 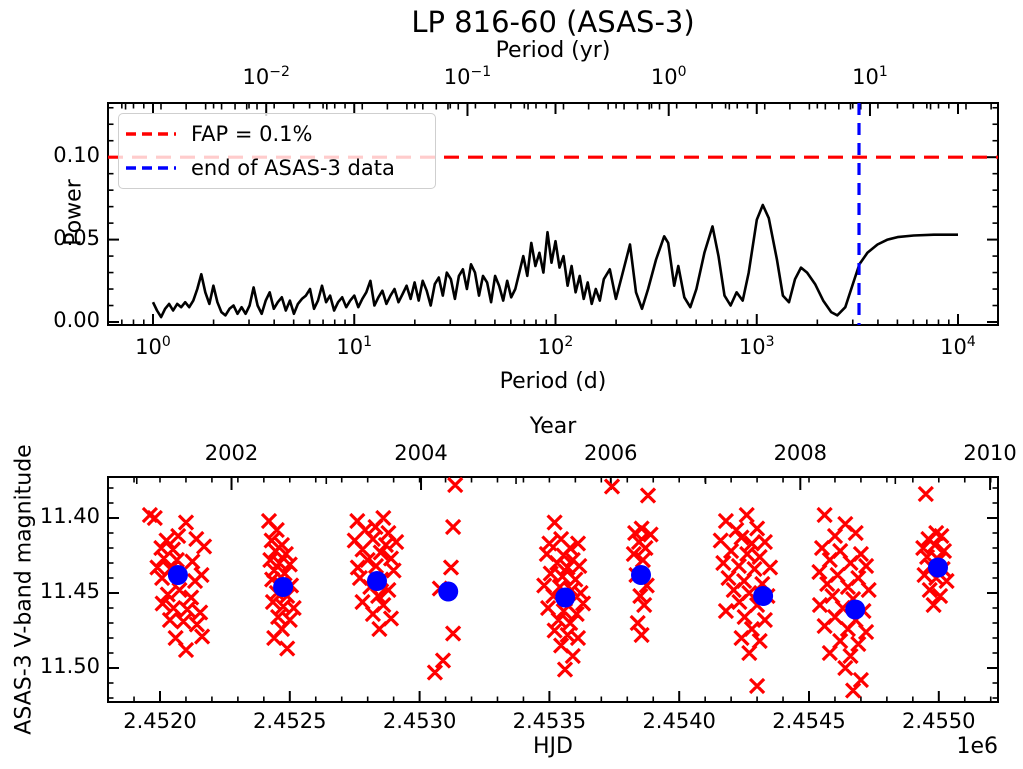 I want to click on periodogram-xtick-10e1: 10¹, so click(x=354, y=346).